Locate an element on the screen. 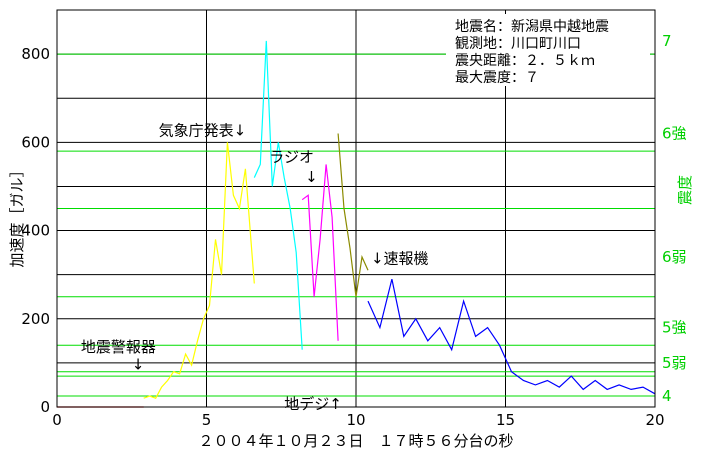  intensity-axis-label: 震度 is located at coordinates (685, 190).